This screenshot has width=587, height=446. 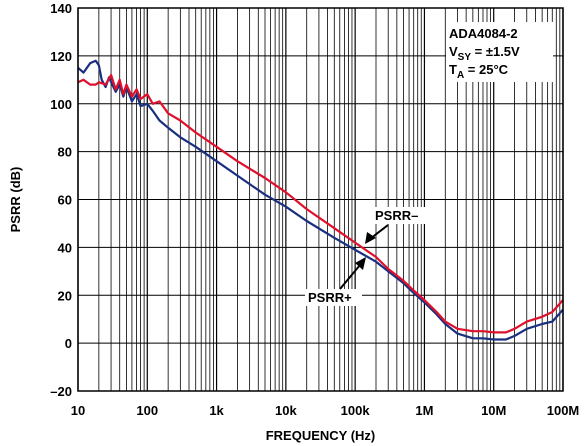 I want to click on vsy-value: = ±1.5V, so click(x=495, y=51).